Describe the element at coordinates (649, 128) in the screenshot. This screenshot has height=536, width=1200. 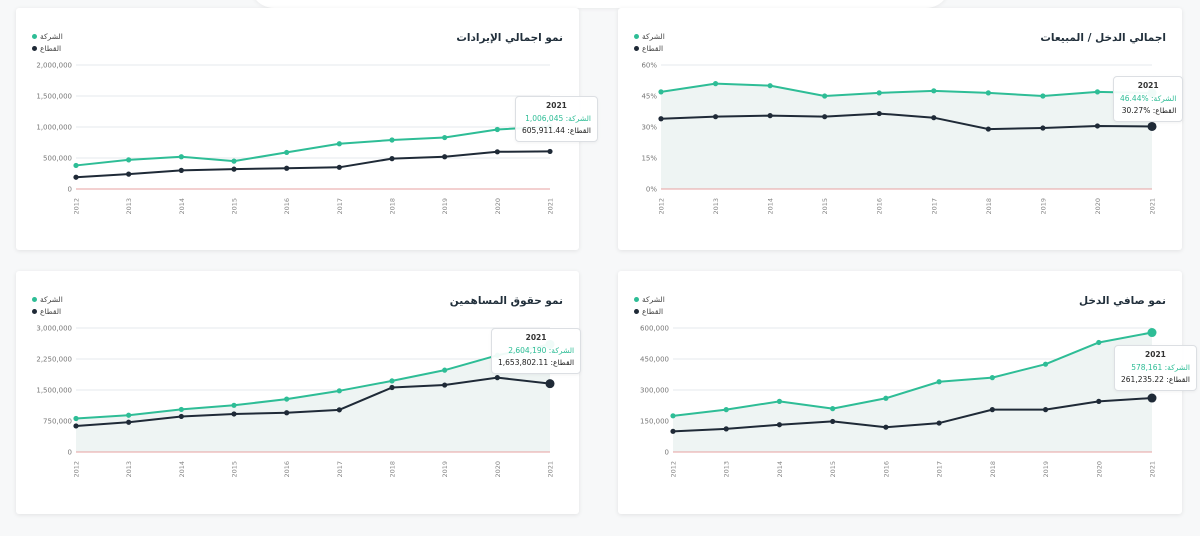
I see `y-tick-label: 30%` at that location.